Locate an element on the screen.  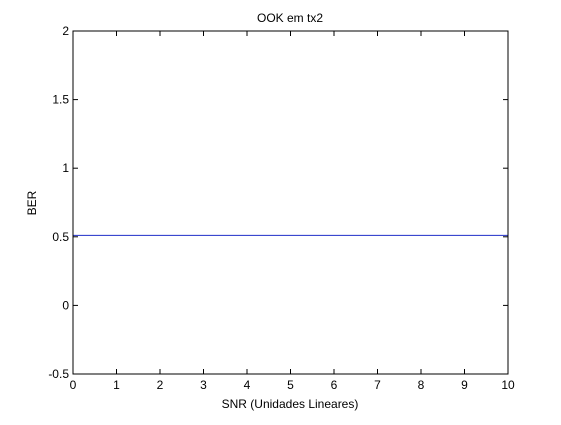
y-tick-label: 0.5 is located at coordinates (60, 237).